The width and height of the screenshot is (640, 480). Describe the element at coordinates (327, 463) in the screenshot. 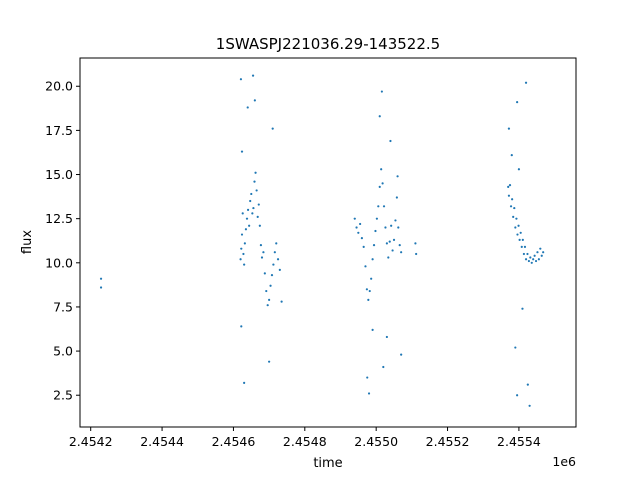

I see `x-axis-label: time` at that location.